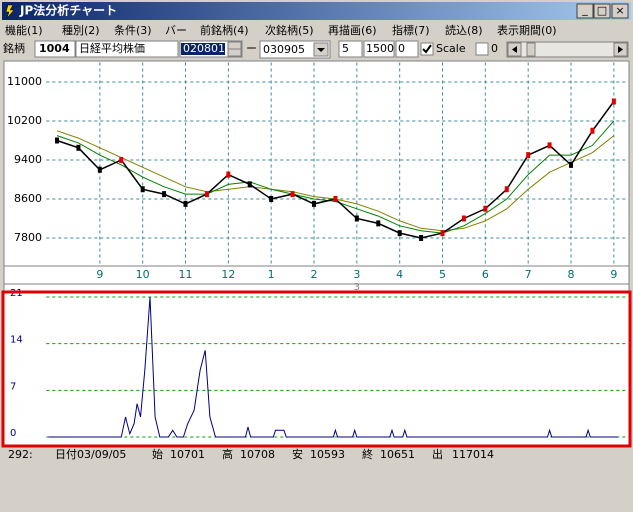  I want to click on menu-item: 種別(2), so click(81, 30).